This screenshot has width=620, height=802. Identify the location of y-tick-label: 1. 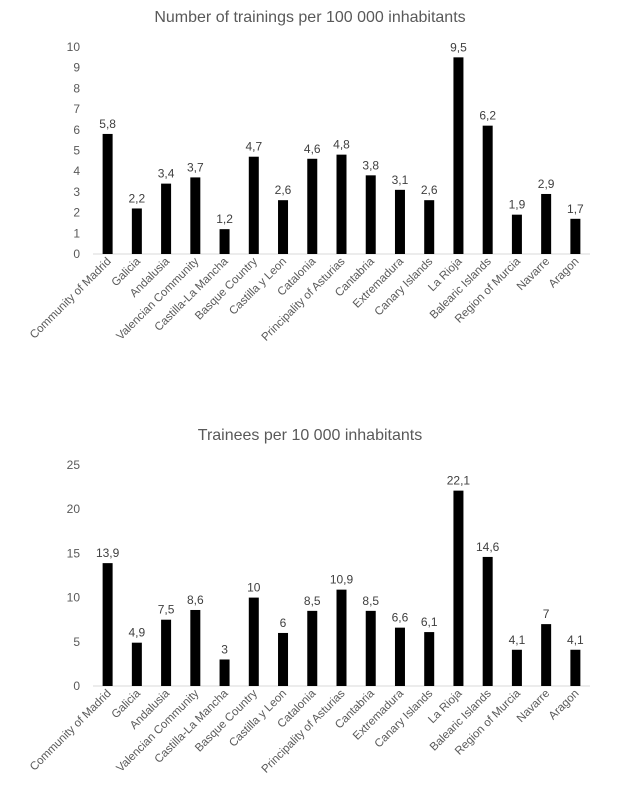
(76, 233).